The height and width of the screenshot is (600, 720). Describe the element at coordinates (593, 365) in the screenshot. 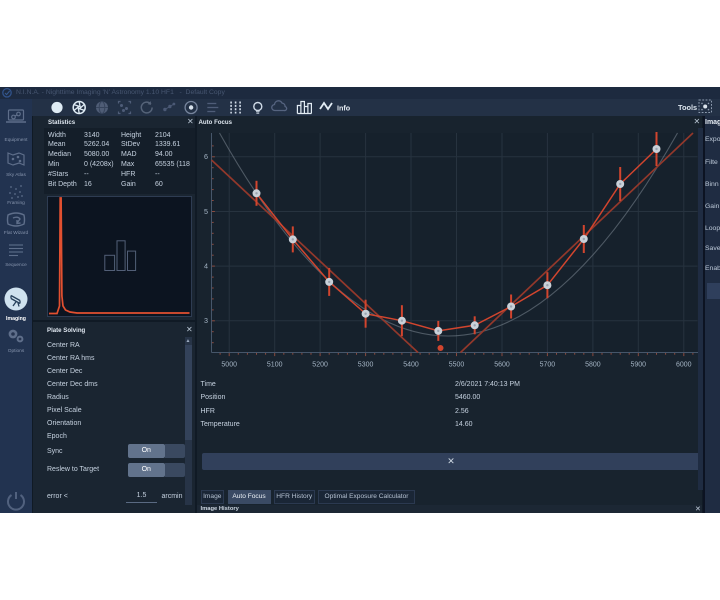

I see `svg-text: 5800` at that location.